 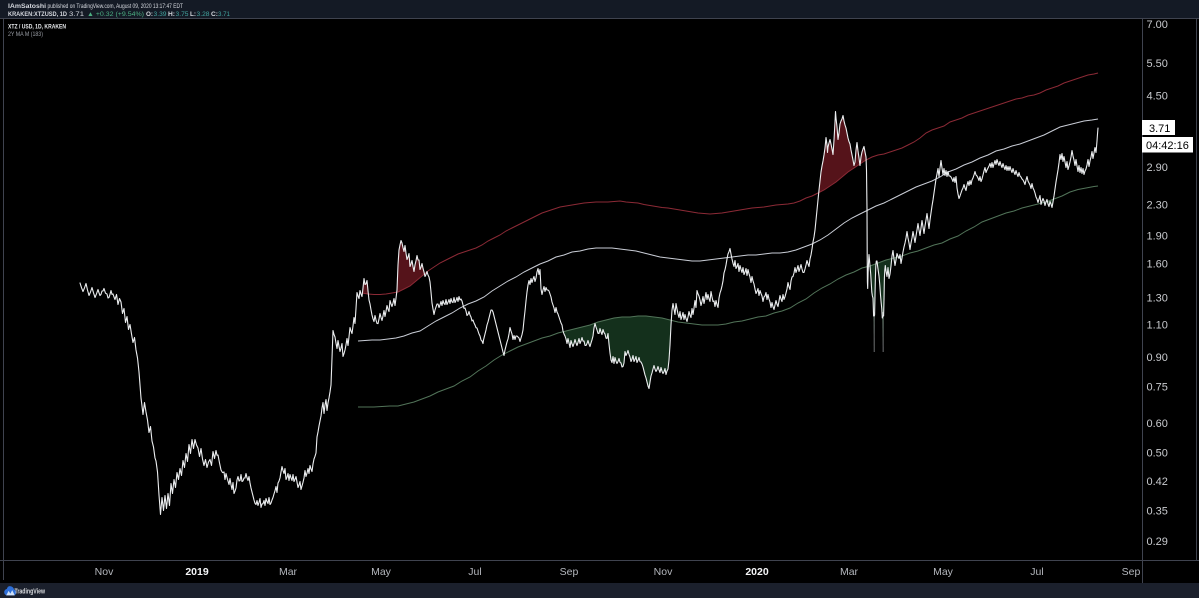 What do you see at coordinates (757, 572) in the screenshot?
I see `svg-text: 2020` at bounding box center [757, 572].